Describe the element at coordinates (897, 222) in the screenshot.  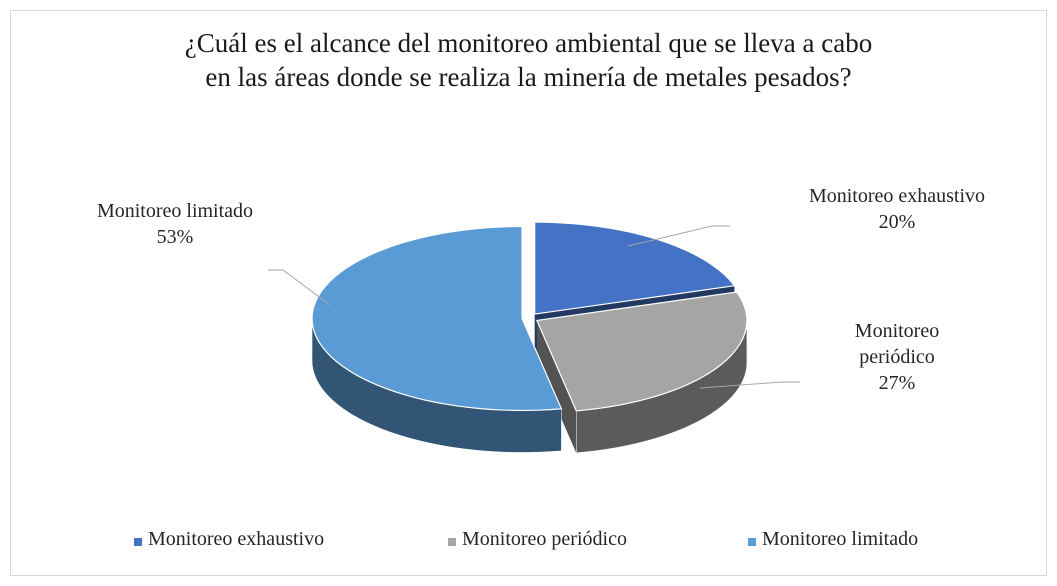
I see `data-label-value: 20%` at that location.